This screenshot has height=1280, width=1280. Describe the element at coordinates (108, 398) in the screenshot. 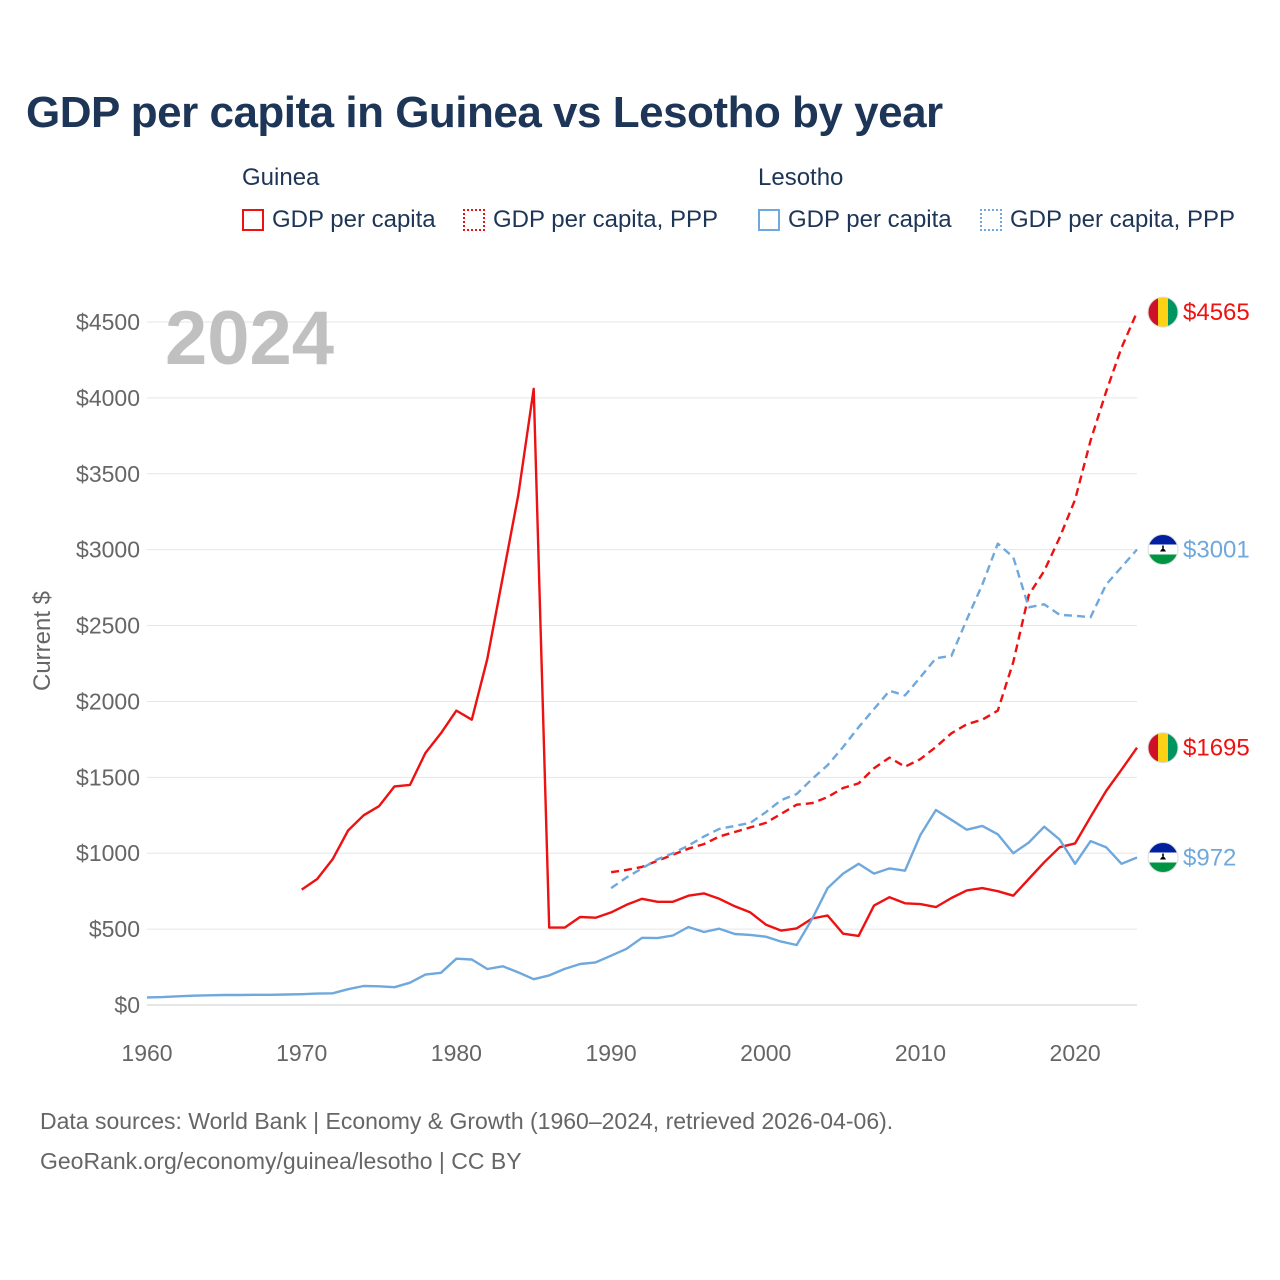

I see `y-tick-label: $4000` at that location.